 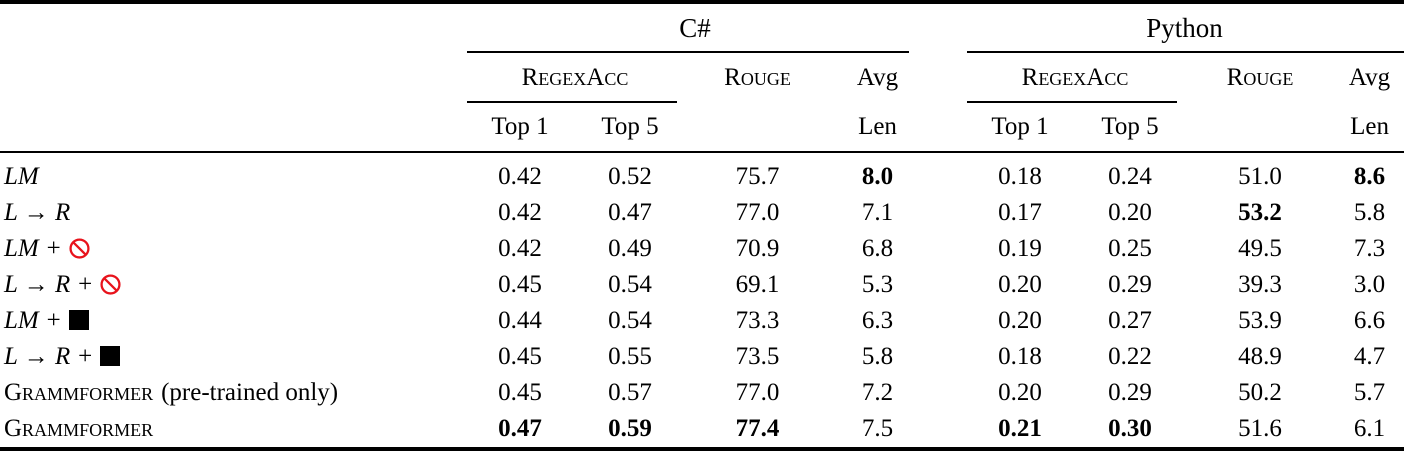 What do you see at coordinates (757, 356) in the screenshot?
I see `data-cell: 73.5` at bounding box center [757, 356].